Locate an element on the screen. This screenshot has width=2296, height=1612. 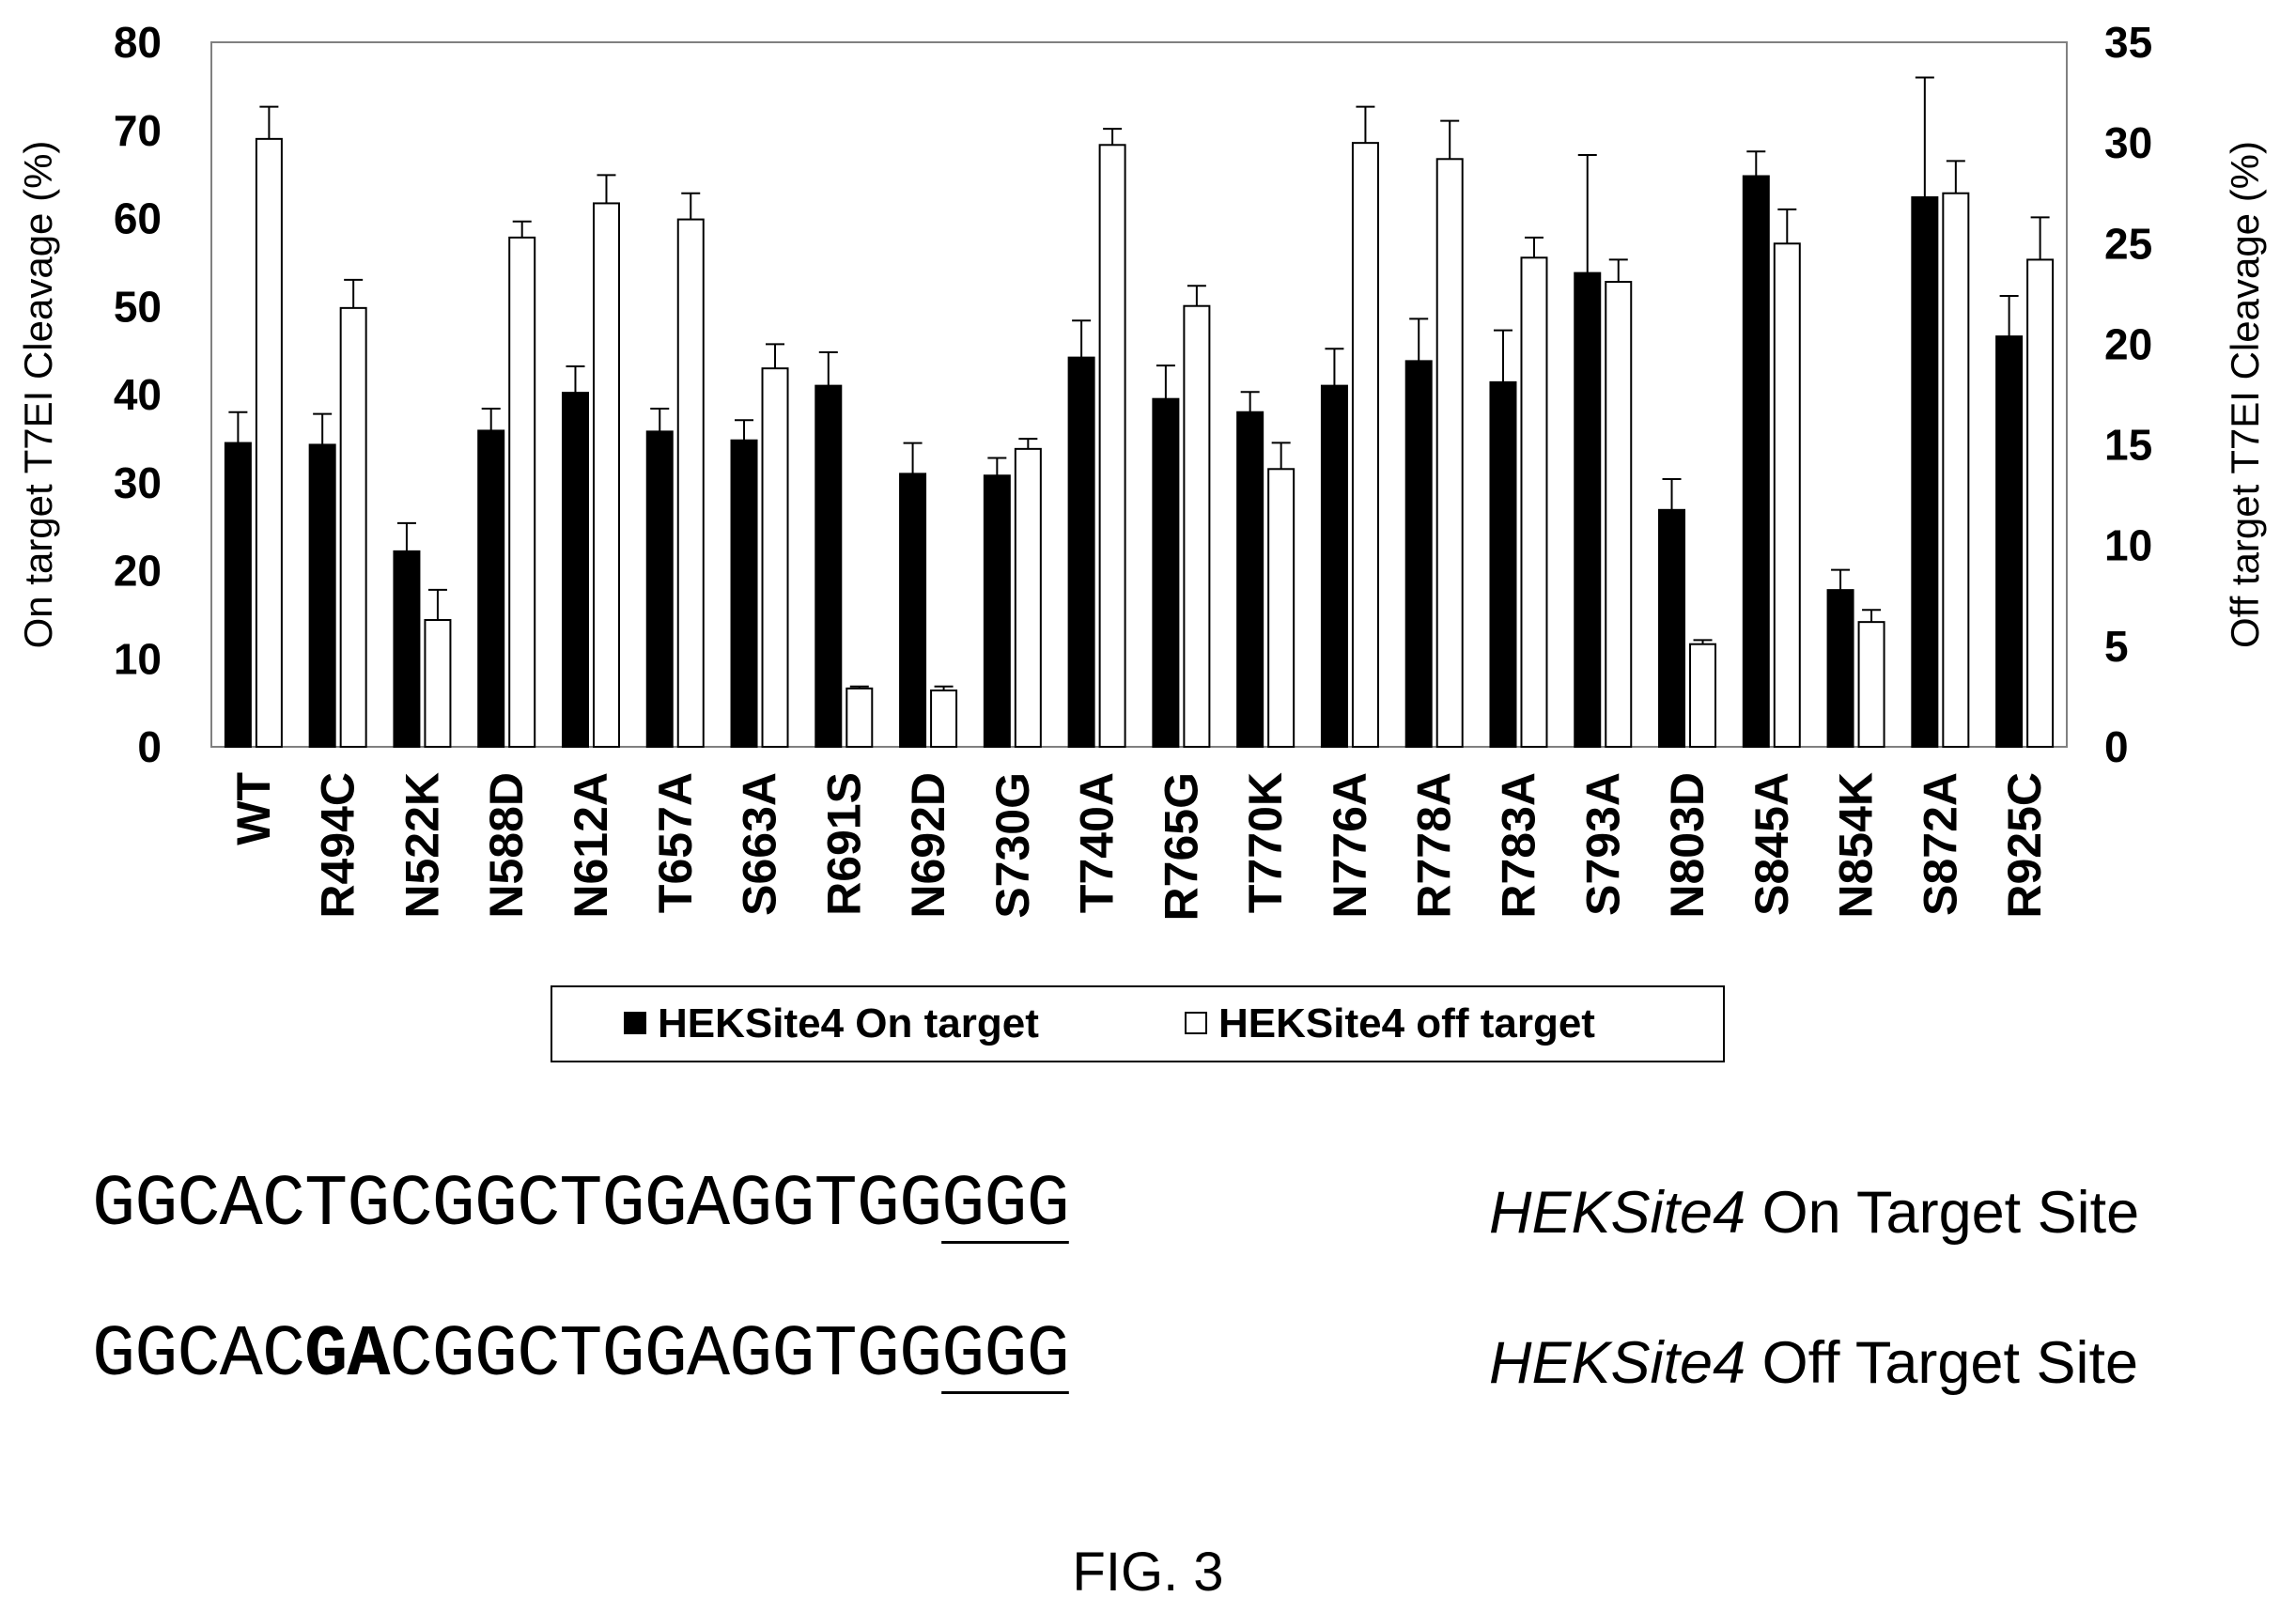
category-label-n522k: N522K is located at coordinates (422, 845).